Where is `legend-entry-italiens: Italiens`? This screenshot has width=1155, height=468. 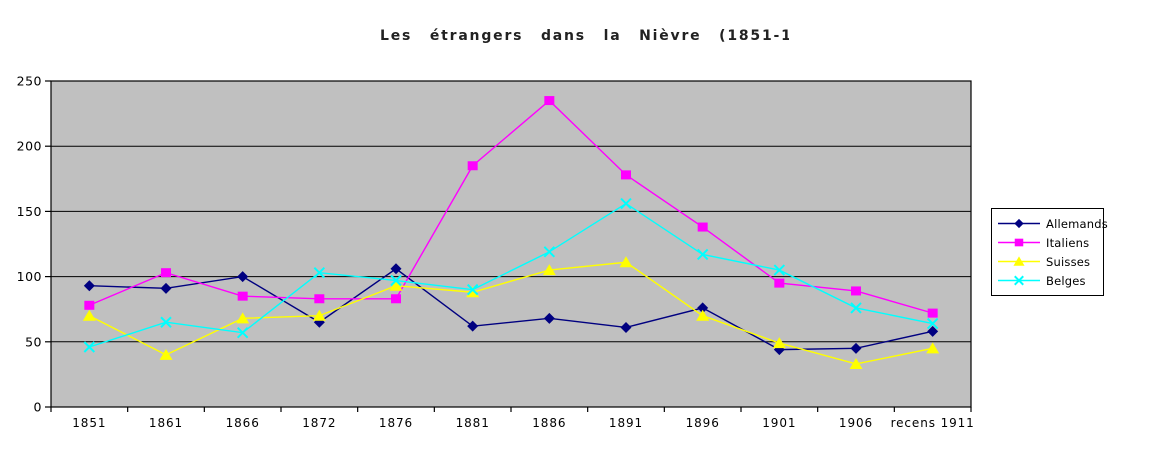 legend-entry-italiens: Italiens is located at coordinates (1050, 242).